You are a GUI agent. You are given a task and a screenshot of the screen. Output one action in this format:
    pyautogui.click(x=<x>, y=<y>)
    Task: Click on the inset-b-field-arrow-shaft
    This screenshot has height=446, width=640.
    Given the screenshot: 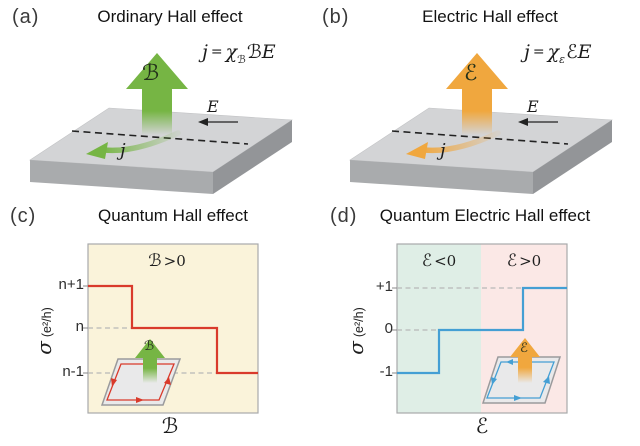 What is the action you would take?
    pyautogui.click(x=150, y=369)
    